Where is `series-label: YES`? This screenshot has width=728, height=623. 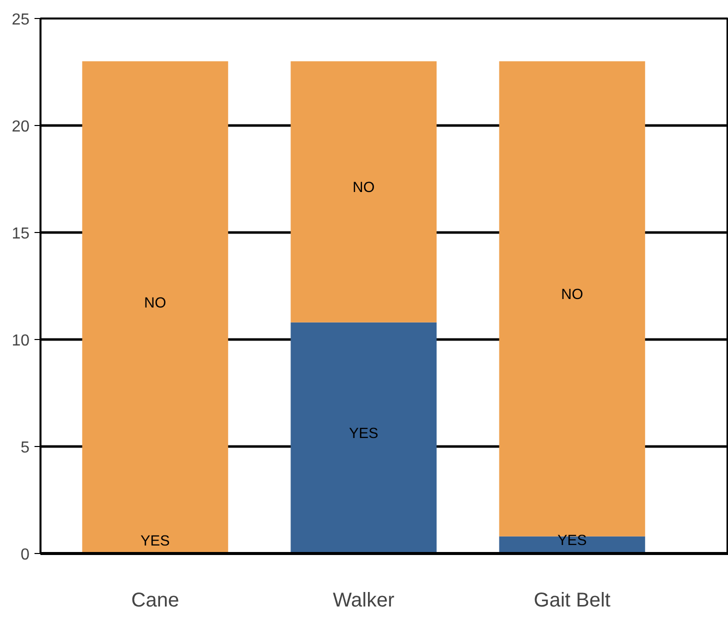 series-label: YES is located at coordinates (572, 540).